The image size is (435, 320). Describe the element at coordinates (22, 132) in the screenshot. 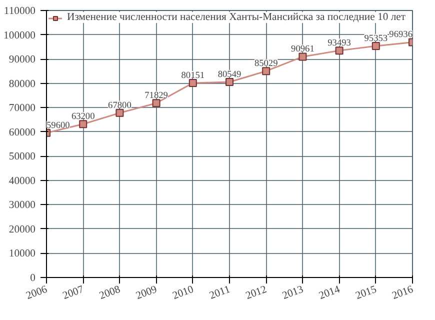

I see `y-tick-label: 60000` at that location.